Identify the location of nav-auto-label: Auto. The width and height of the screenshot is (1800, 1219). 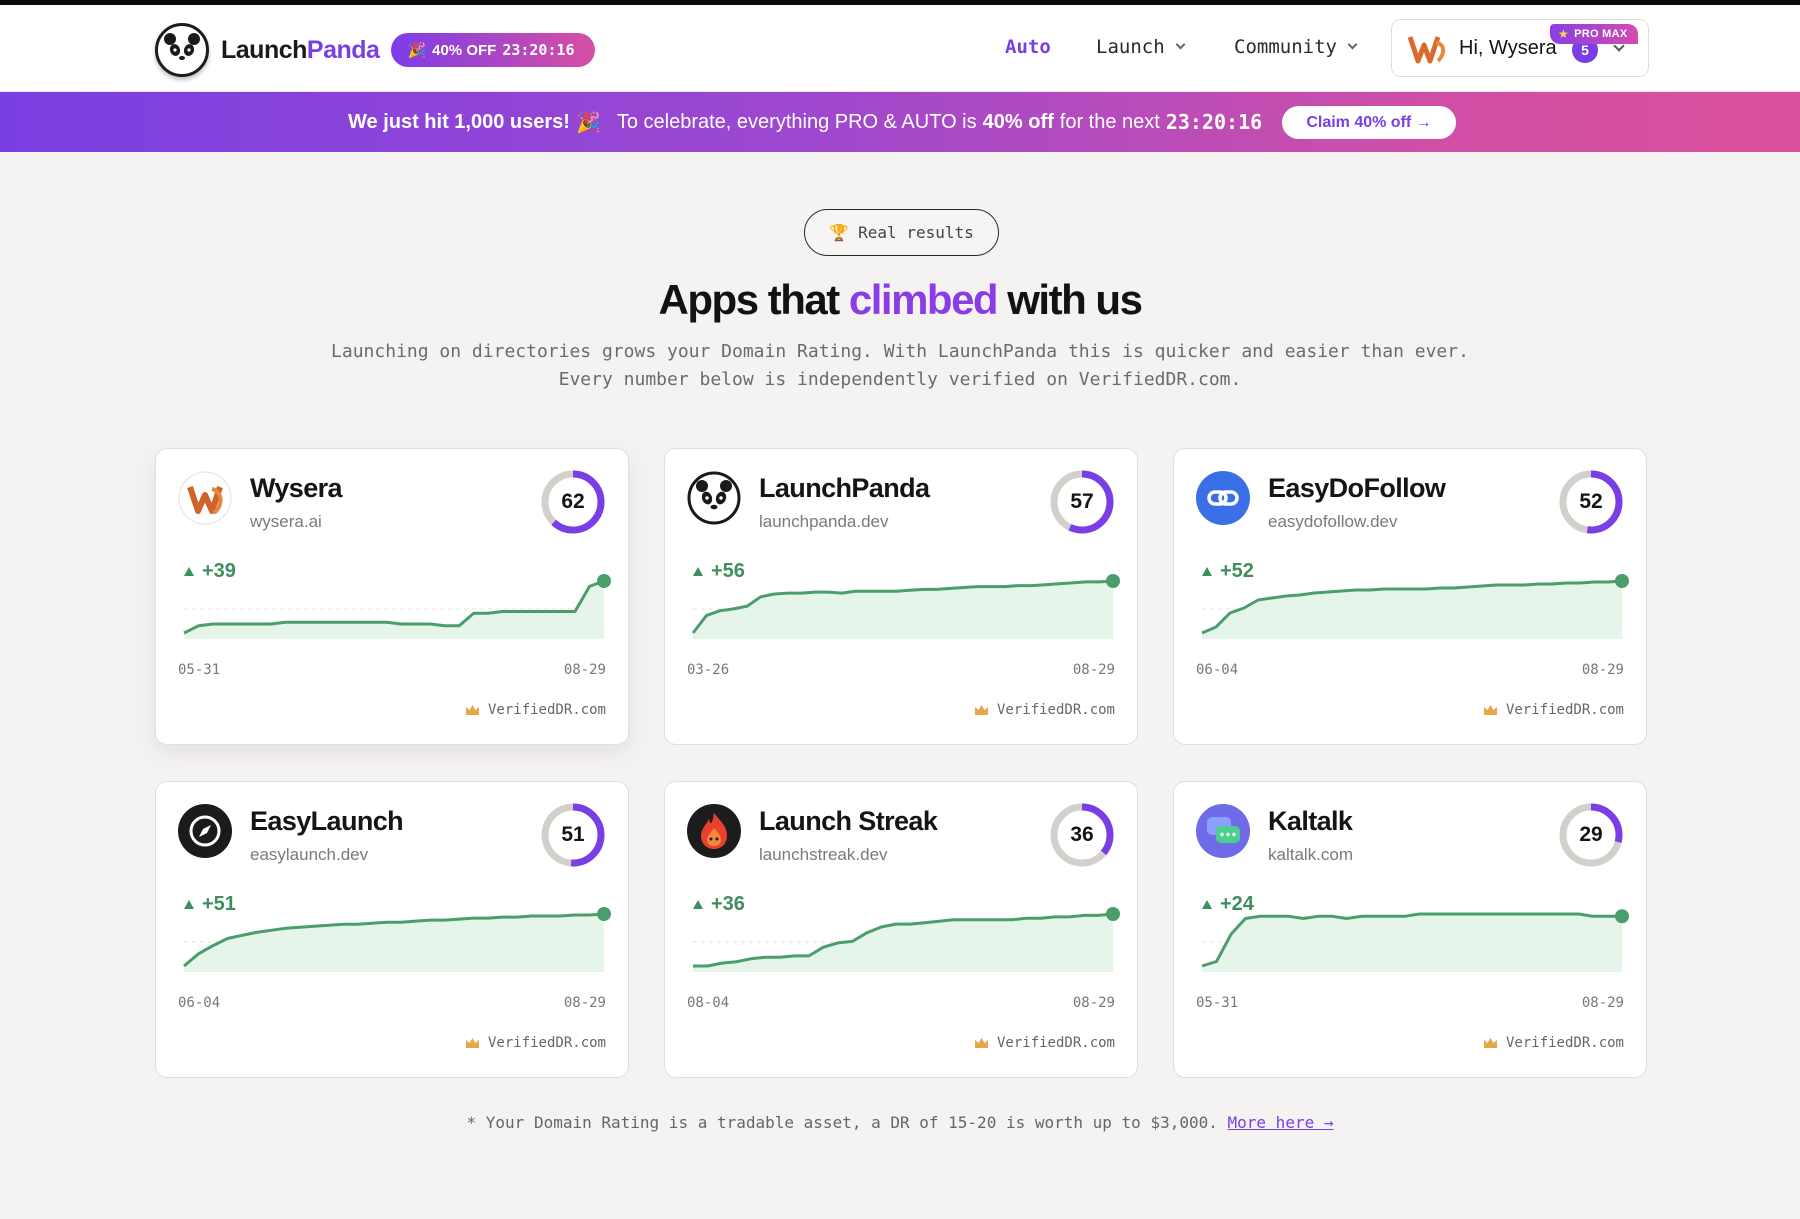
(1028, 47).